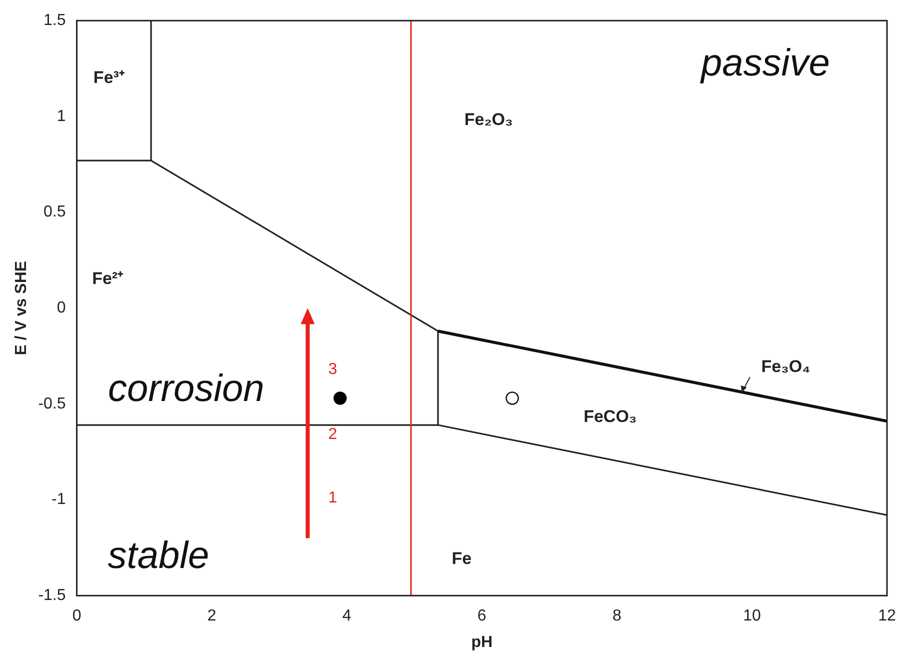 The image size is (909, 664). I want to click on y-tick-label: 0.5, so click(55, 212).